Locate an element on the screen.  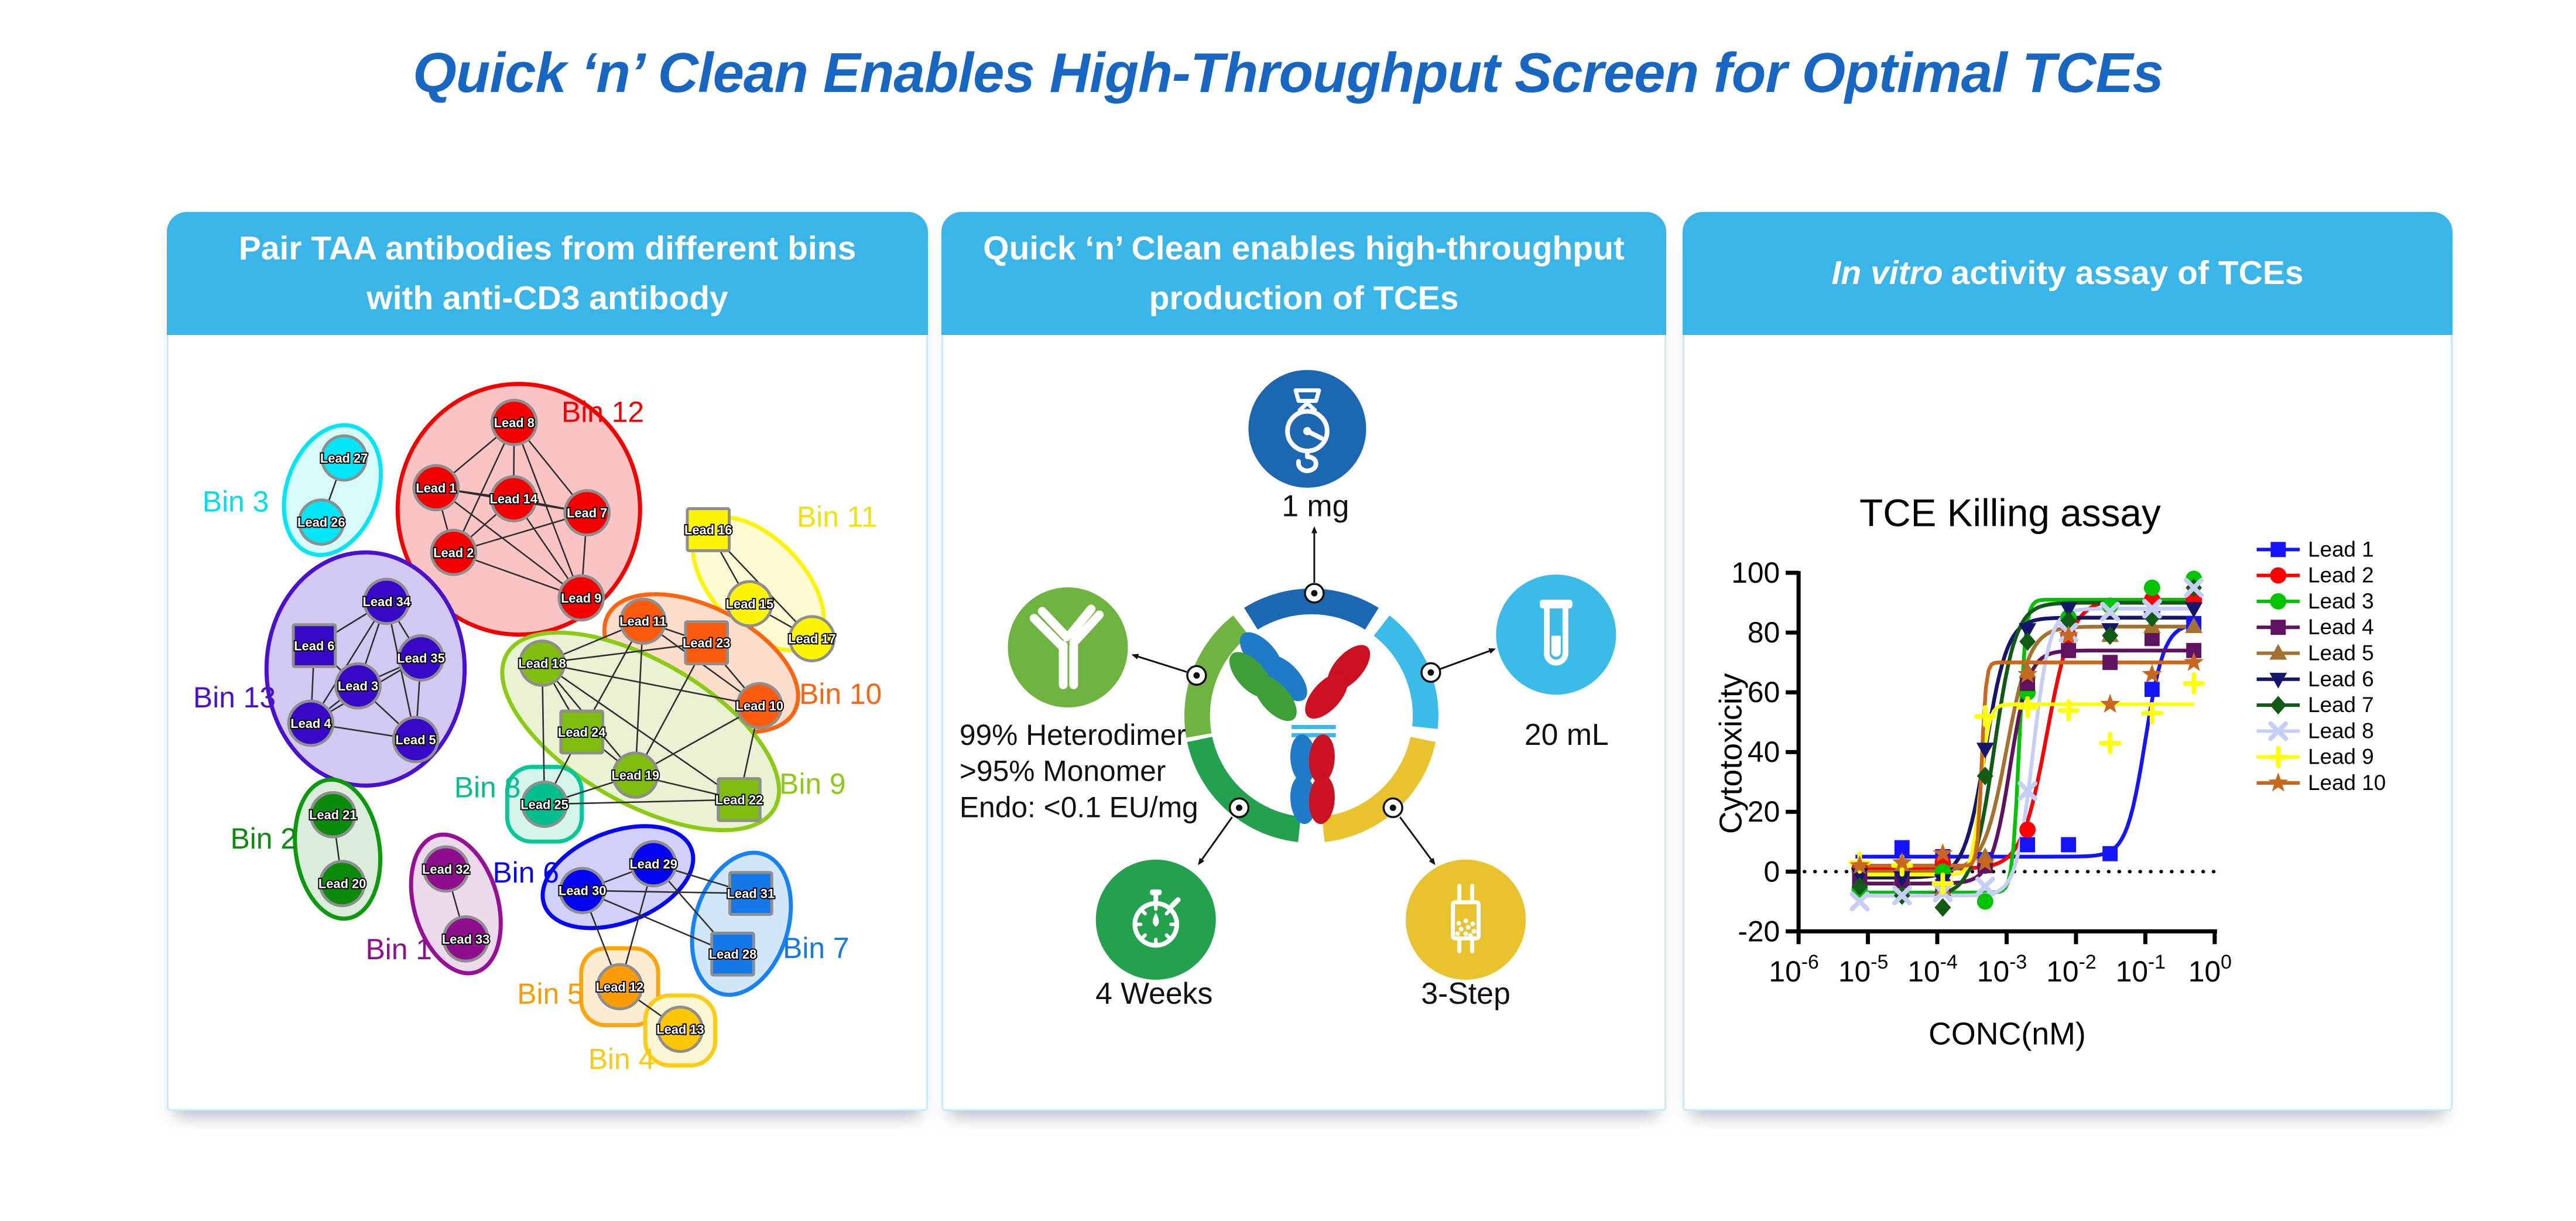
network-node-label: Lead 12 is located at coordinates (619, 987).